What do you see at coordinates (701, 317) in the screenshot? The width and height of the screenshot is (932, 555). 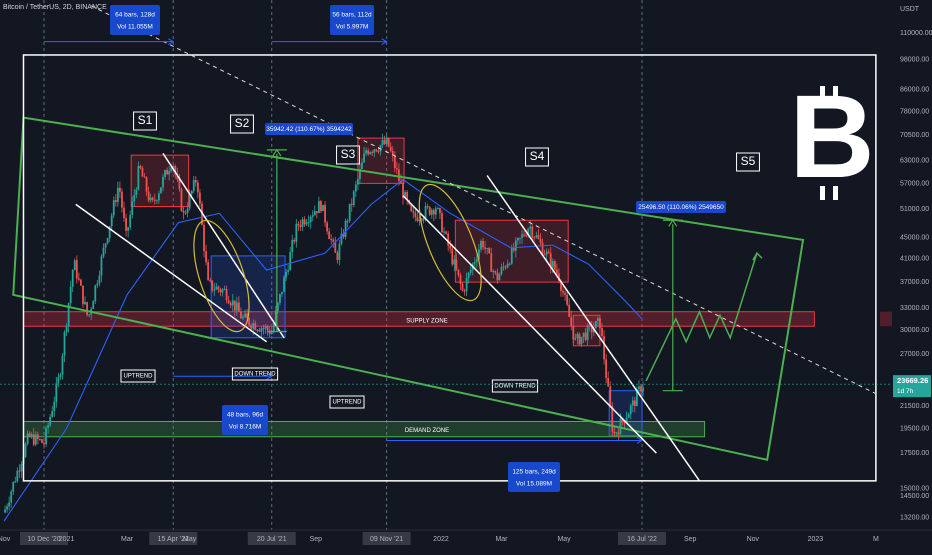 I see `projection-path` at bounding box center [701, 317].